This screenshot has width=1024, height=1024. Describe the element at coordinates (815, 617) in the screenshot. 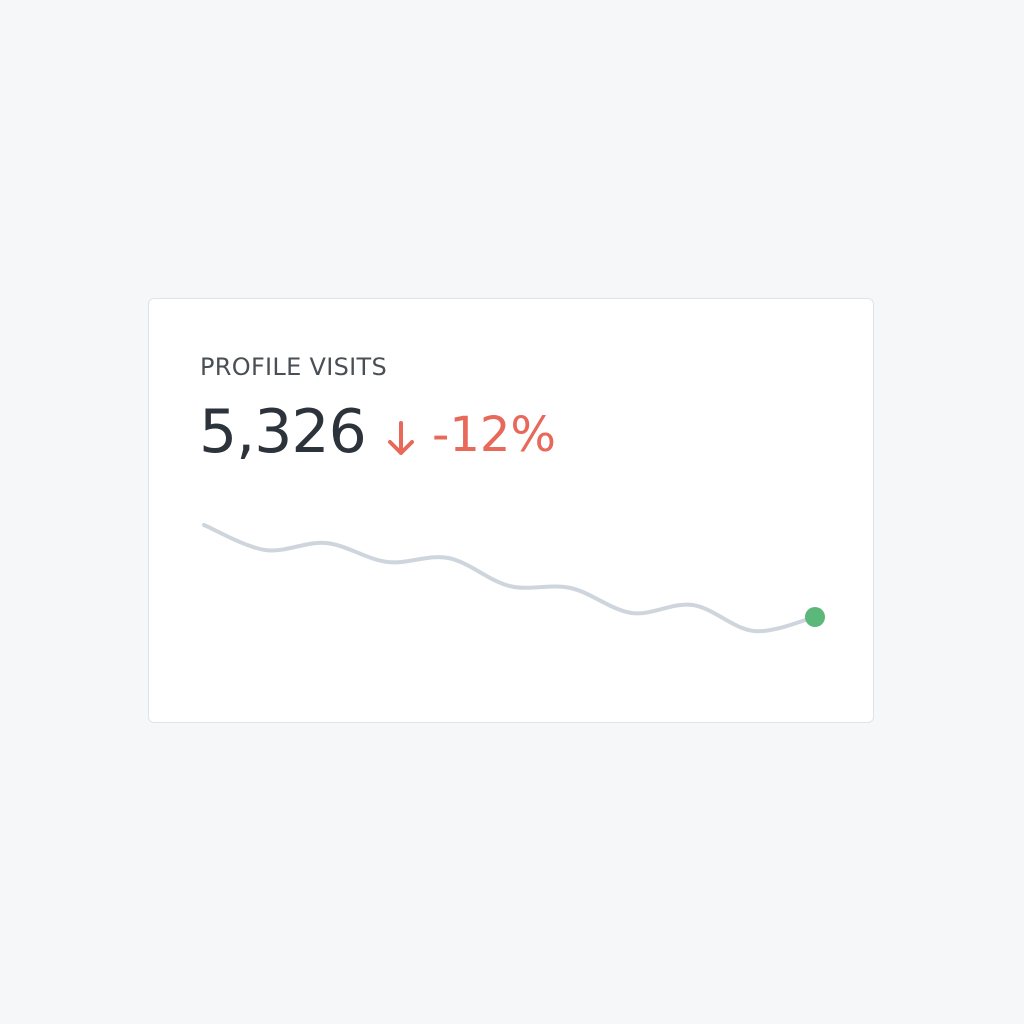

I see `end-dot` at that location.